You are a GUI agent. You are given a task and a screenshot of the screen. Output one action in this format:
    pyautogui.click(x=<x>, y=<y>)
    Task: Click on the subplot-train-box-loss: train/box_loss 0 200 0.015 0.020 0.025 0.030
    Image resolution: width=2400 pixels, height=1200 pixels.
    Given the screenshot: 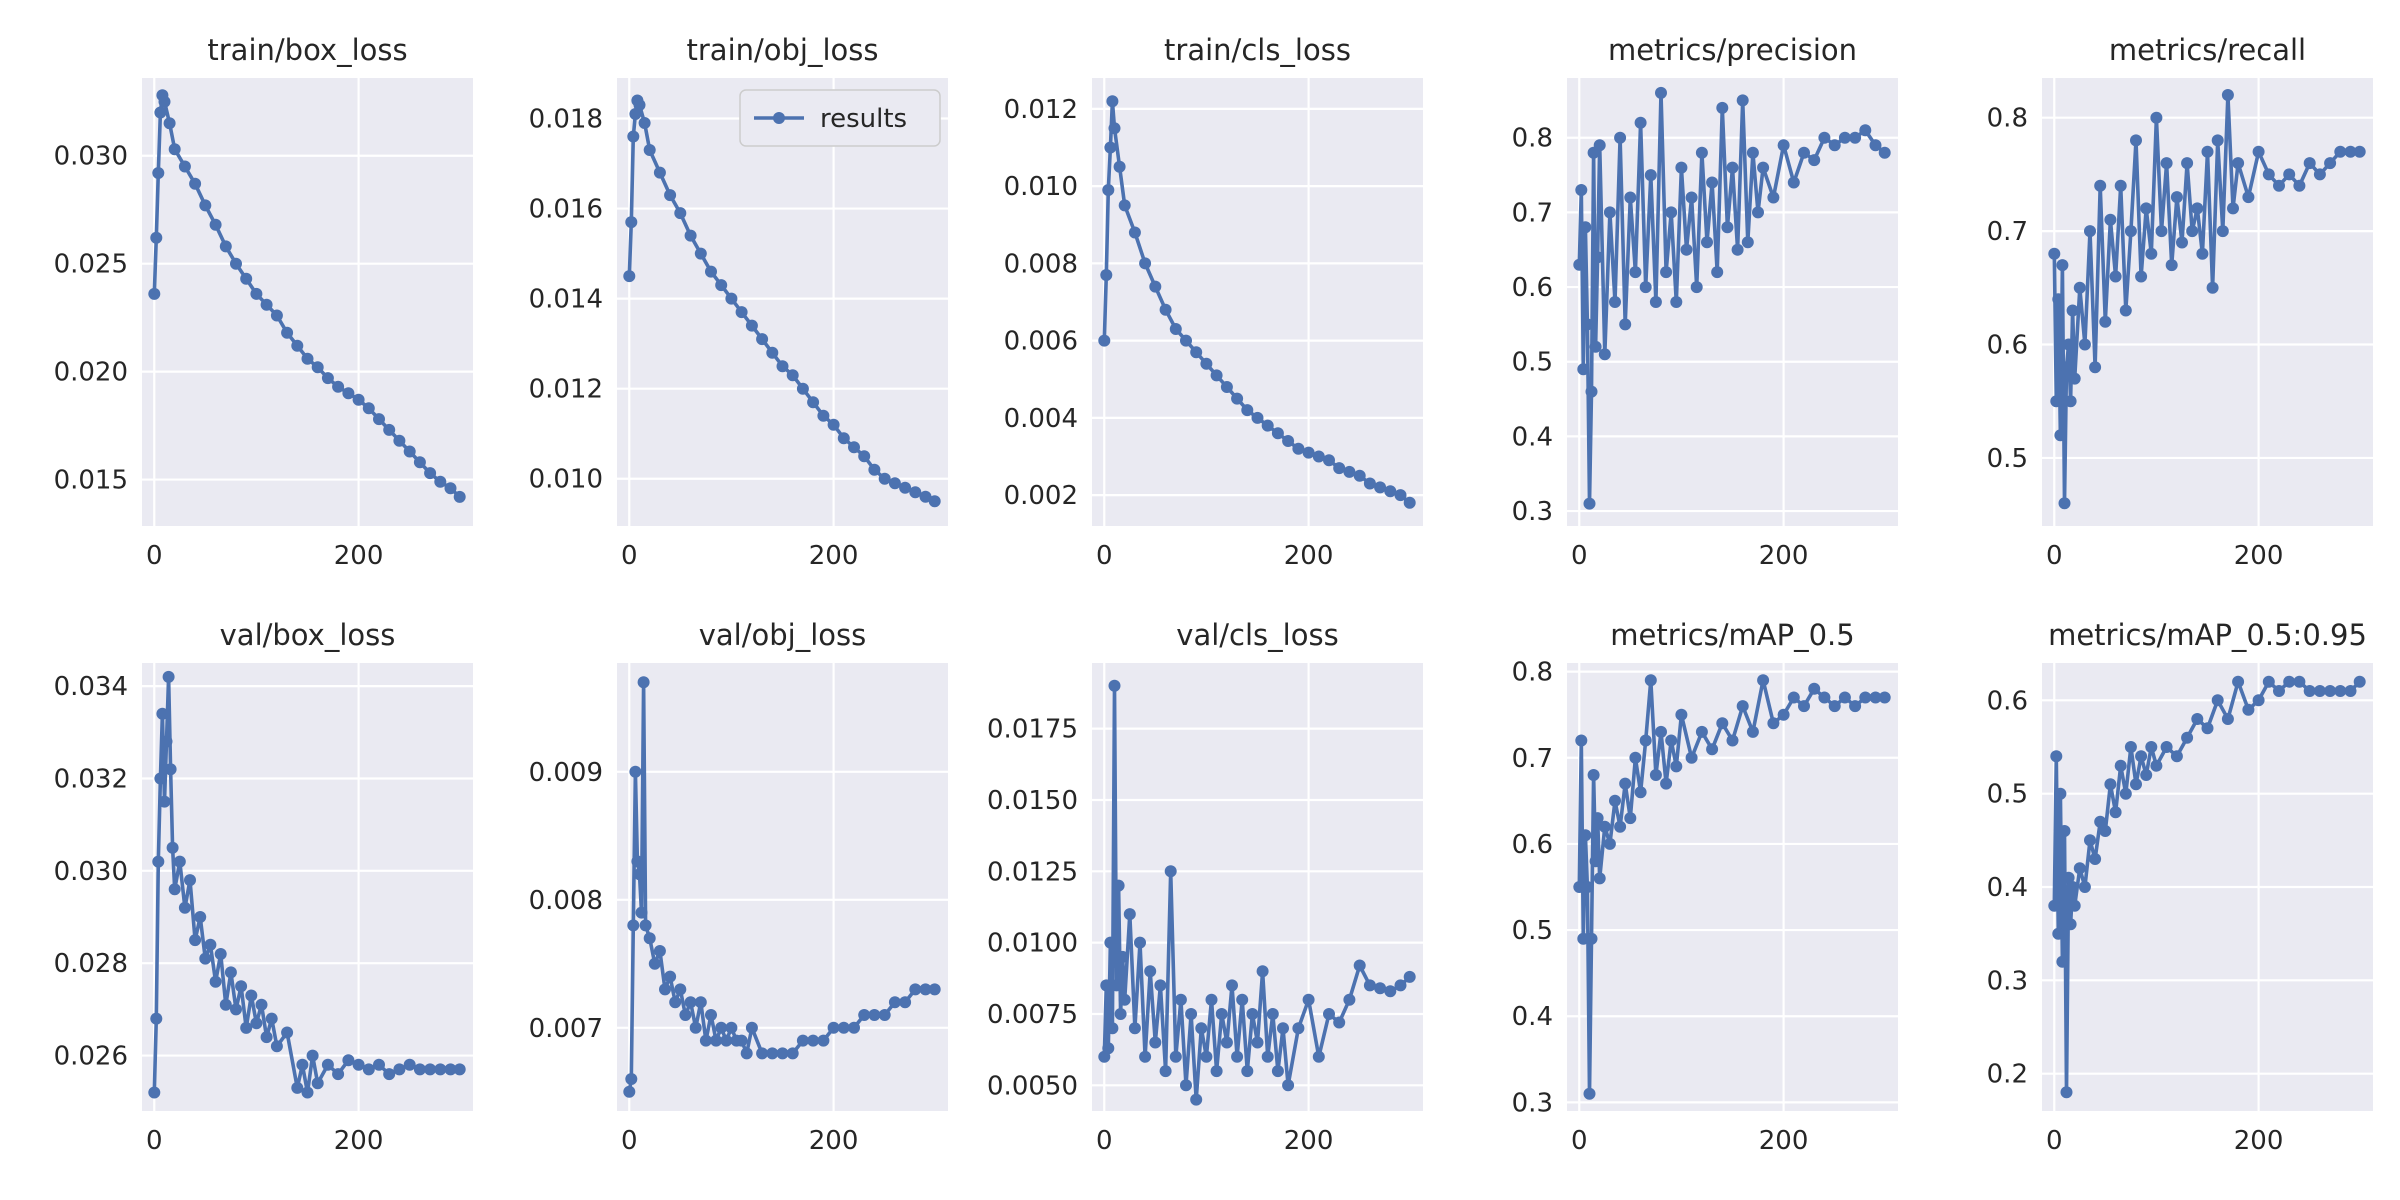 What is the action you would take?
    pyautogui.click(x=263, y=302)
    